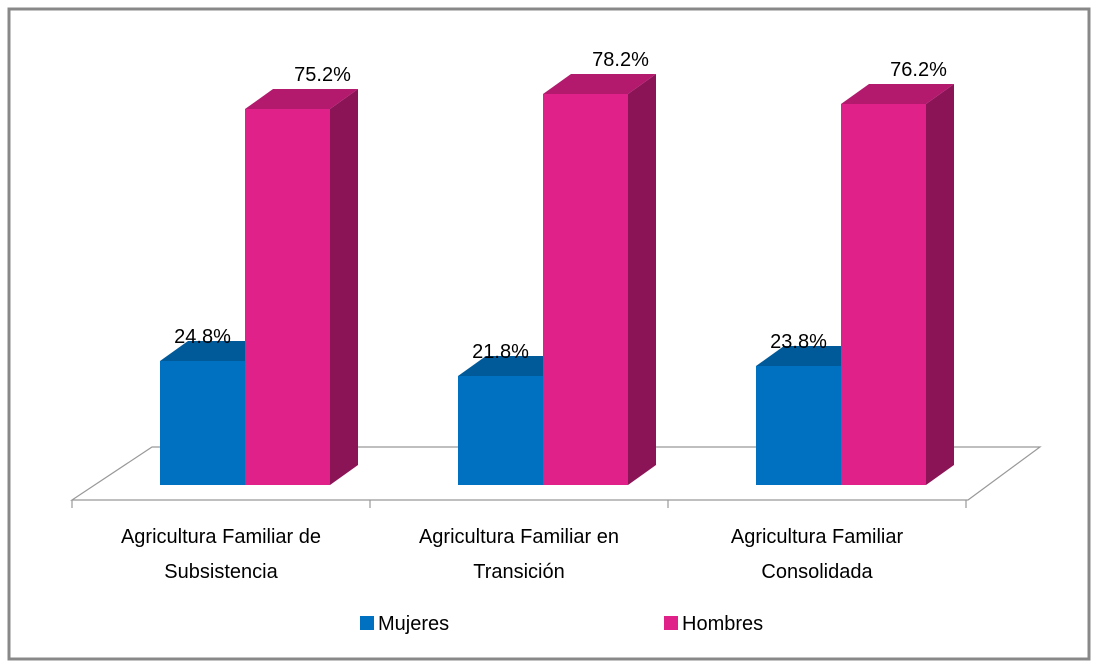 The width and height of the screenshot is (1099, 669). I want to click on data-label: 24.8%, so click(202, 337).